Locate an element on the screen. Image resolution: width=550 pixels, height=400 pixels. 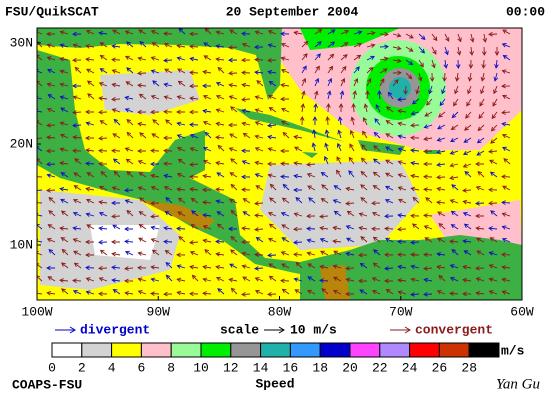
lat-label: 30N is located at coordinates (21, 42).